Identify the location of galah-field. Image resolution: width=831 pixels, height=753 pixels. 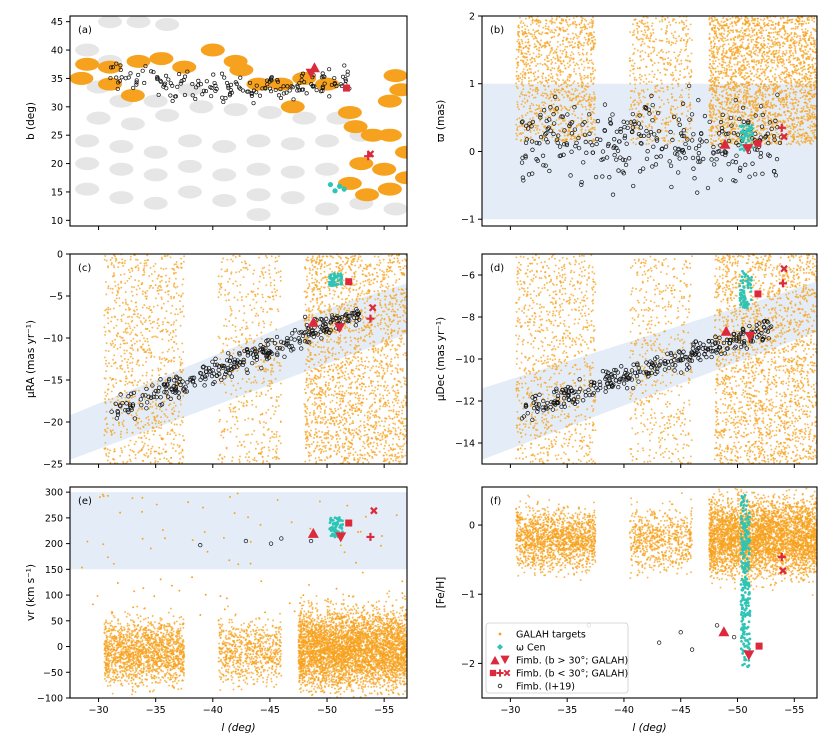
(292, 107).